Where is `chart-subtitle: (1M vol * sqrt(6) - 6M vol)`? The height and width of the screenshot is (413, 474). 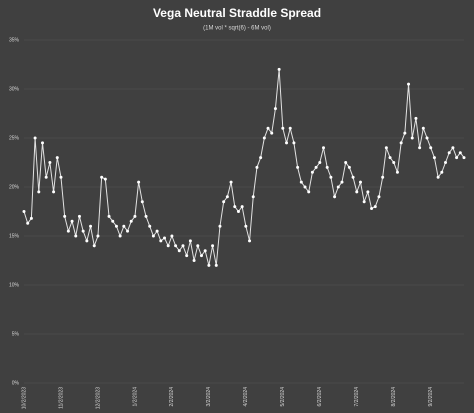
chart-subtitle: (1M vol * sqrt(6) - 6M vol) is located at coordinates (237, 29).